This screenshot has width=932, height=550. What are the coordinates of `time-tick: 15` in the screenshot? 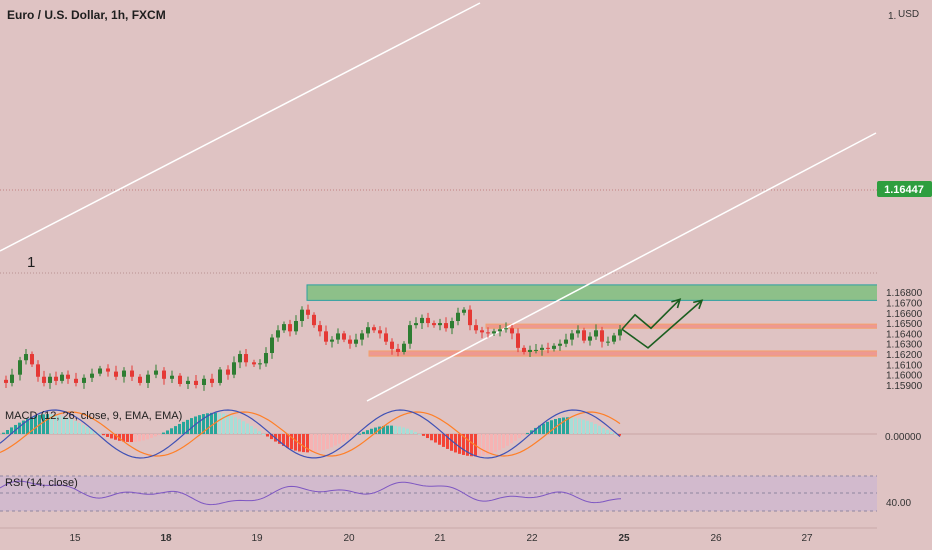 It's located at (75, 538).